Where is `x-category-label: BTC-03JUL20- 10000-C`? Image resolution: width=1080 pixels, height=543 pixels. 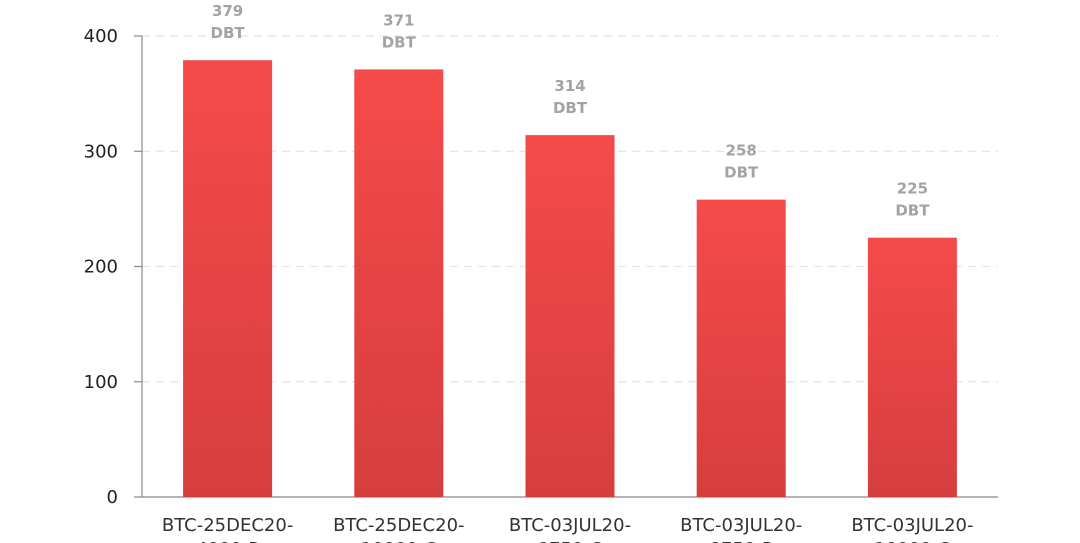 x-category-label: BTC-03JUL20- 10000-C is located at coordinates (912, 529).